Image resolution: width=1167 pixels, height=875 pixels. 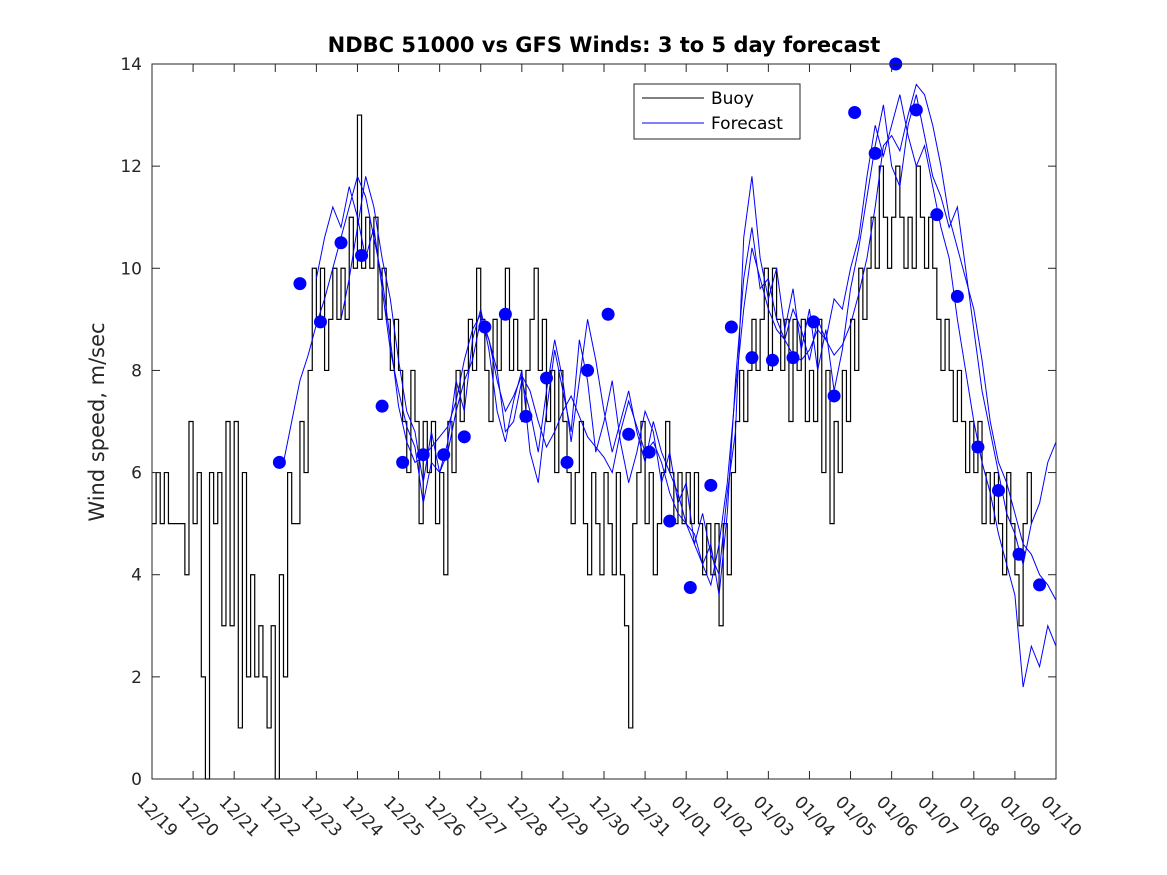 What do you see at coordinates (136, 780) in the screenshot?
I see `y-tick-label: 0` at bounding box center [136, 780].